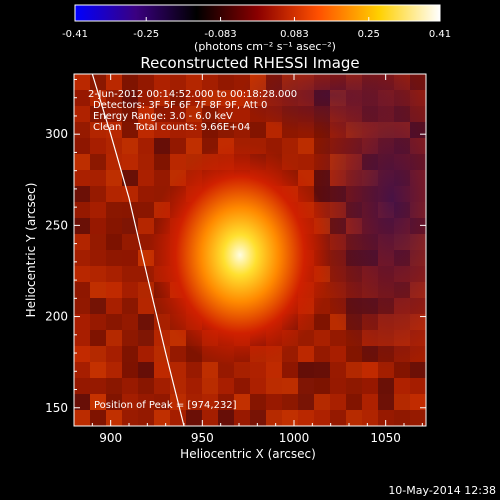 The height and width of the screenshot is (500, 500). Describe the element at coordinates (56, 317) in the screenshot. I see `y-tick-label: 200` at that location.